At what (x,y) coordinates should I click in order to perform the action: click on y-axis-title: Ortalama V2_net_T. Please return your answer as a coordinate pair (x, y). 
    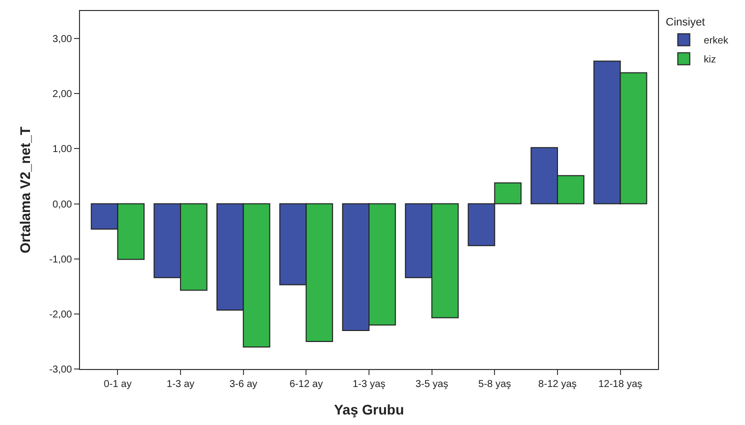
    Looking at the image, I should click on (24, 190).